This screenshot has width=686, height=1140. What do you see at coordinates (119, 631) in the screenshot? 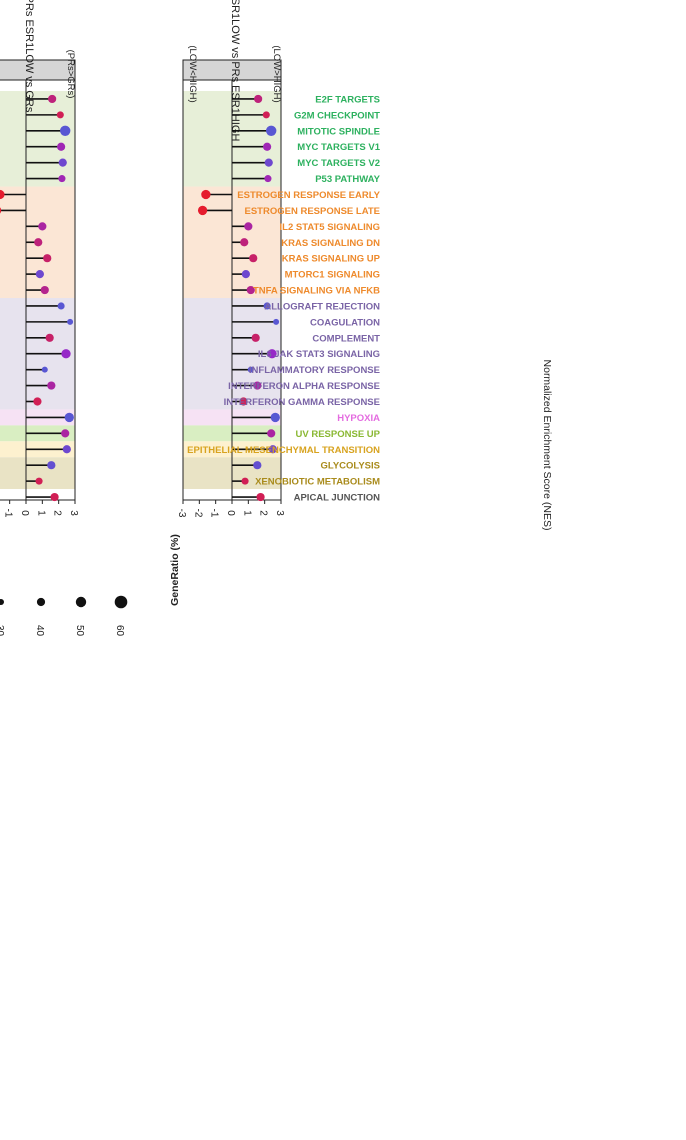
I see `size-legend-label: 60` at bounding box center [119, 631].